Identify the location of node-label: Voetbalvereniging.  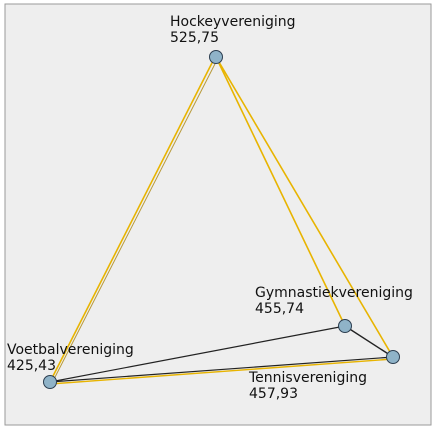
(70, 350).